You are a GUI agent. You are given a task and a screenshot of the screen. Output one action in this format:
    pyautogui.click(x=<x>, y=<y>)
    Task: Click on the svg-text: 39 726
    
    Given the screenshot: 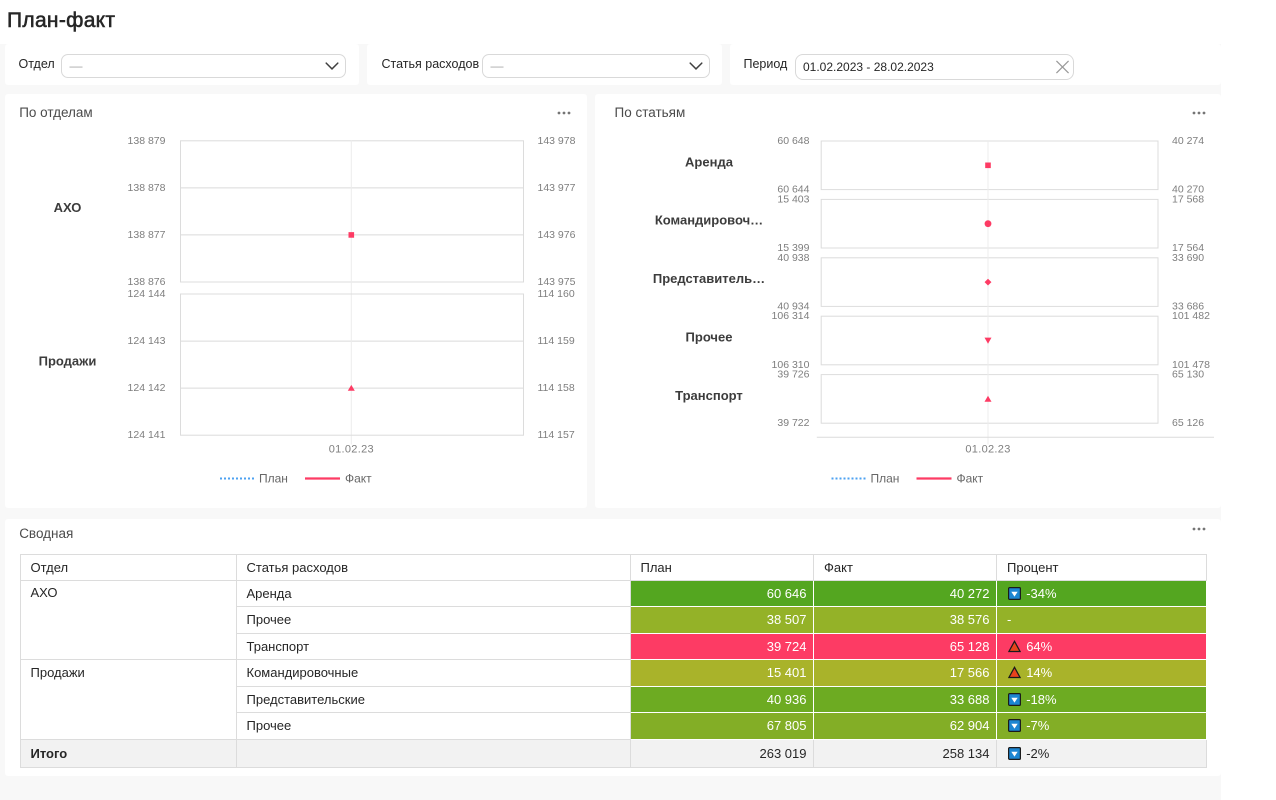 What is the action you would take?
    pyautogui.click(x=793, y=375)
    